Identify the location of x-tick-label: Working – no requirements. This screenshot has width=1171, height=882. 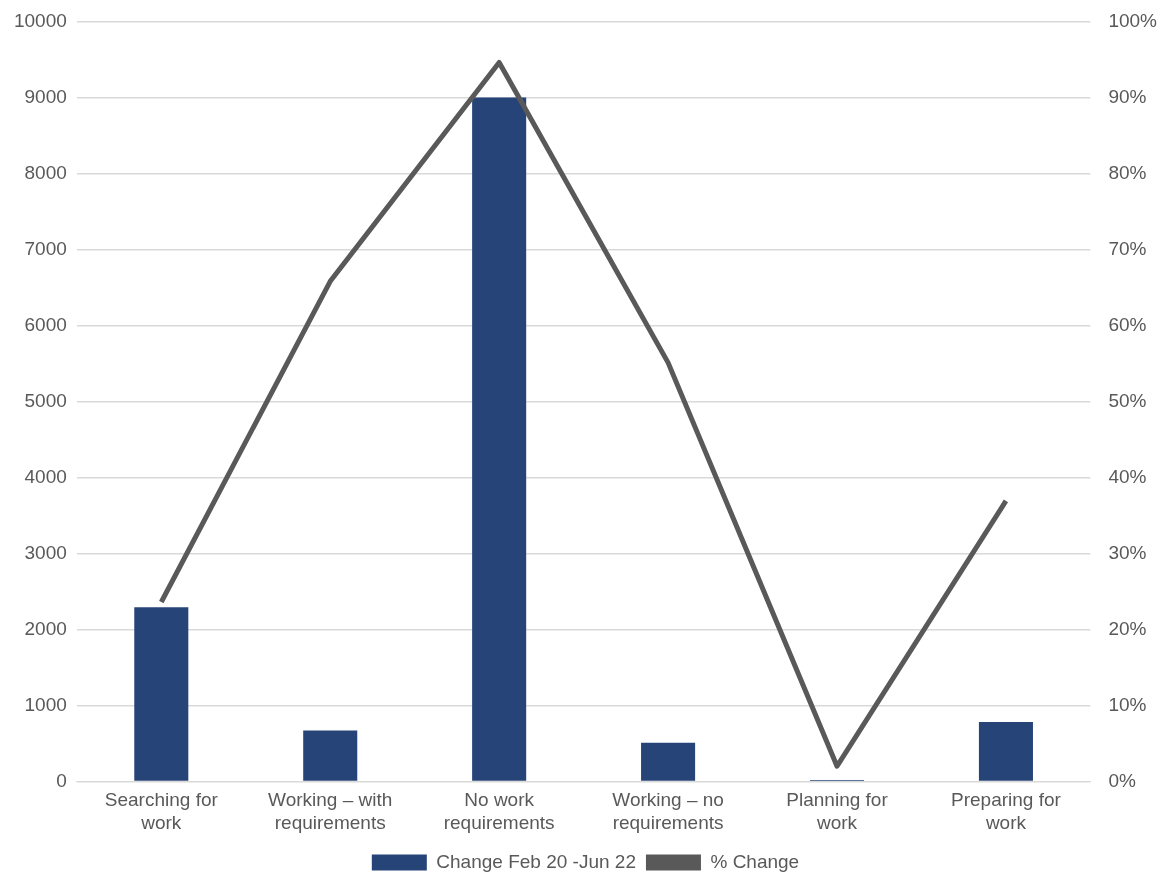
(668, 811).